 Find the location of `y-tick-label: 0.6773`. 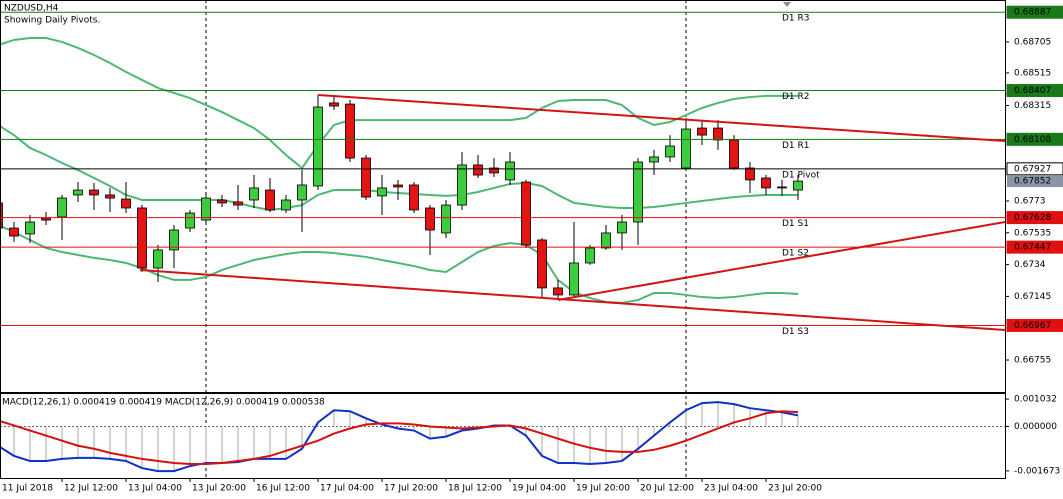

y-tick-label: 0.6773 is located at coordinates (1030, 201).